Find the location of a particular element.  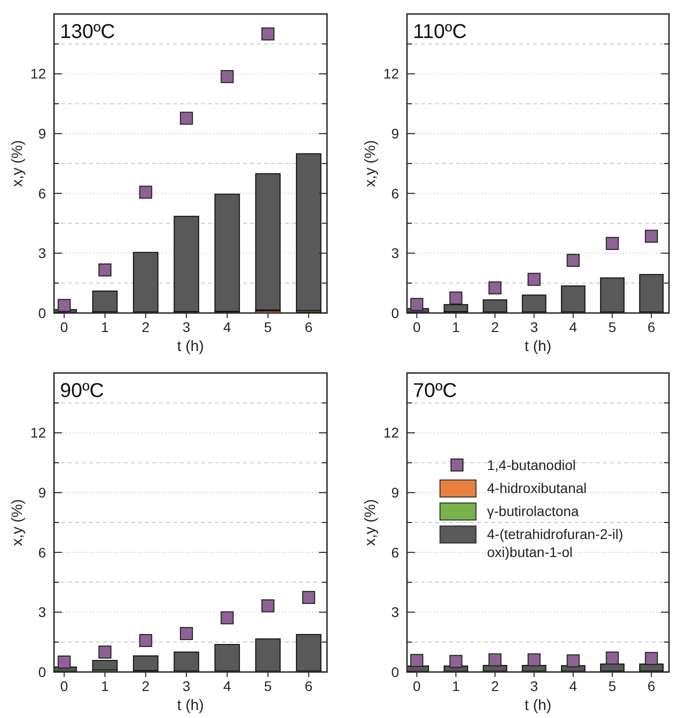

legend-label: γ-butirolactona is located at coordinates (533, 510).